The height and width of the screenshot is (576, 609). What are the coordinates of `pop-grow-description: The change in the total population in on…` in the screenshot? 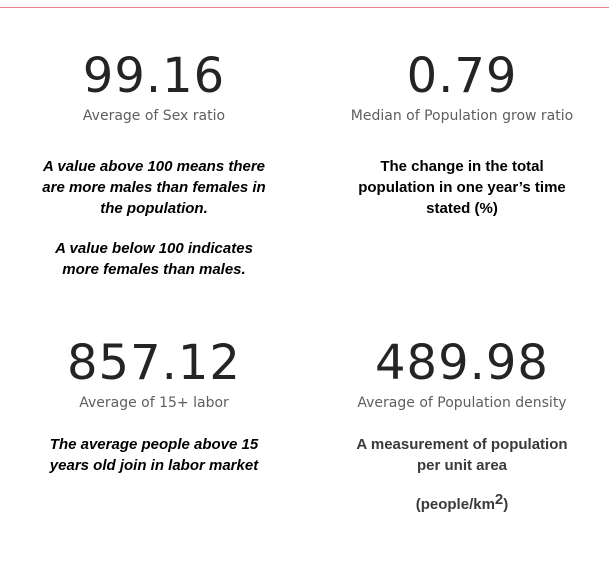 It's located at (460, 187).